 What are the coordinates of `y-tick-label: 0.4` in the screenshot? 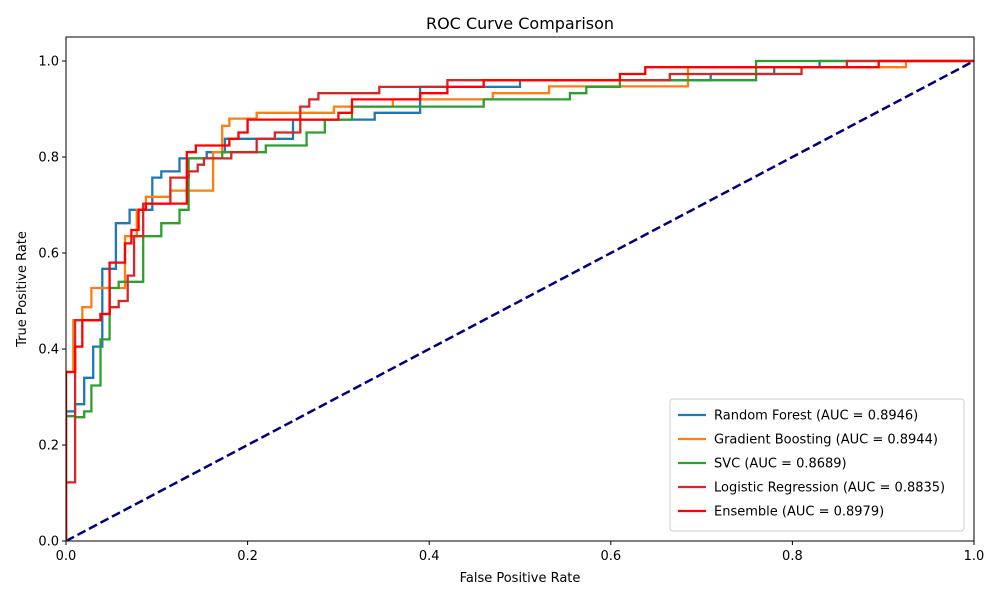 It's located at (48, 350).